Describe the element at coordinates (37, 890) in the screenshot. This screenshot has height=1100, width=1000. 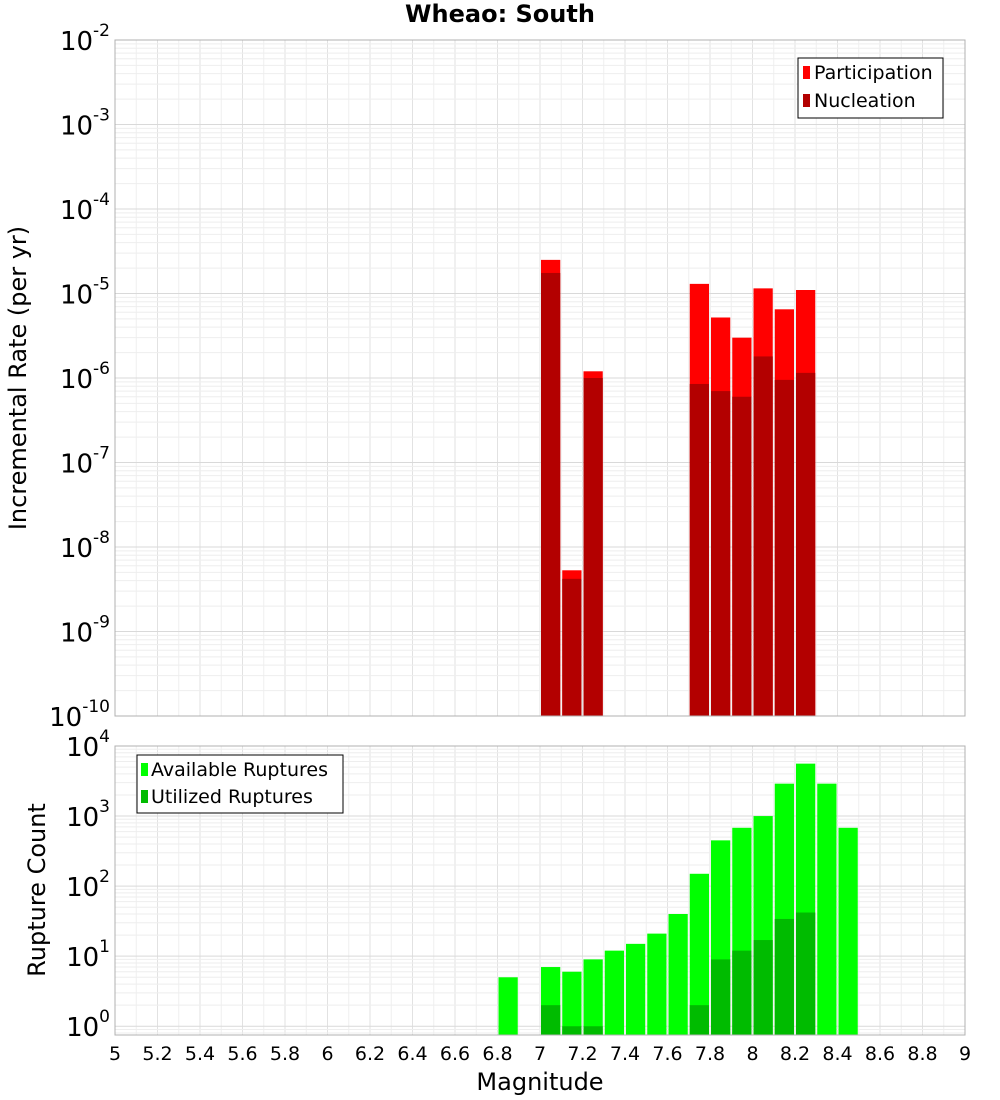
I see `count-y-axis-label: Rupture Count` at that location.